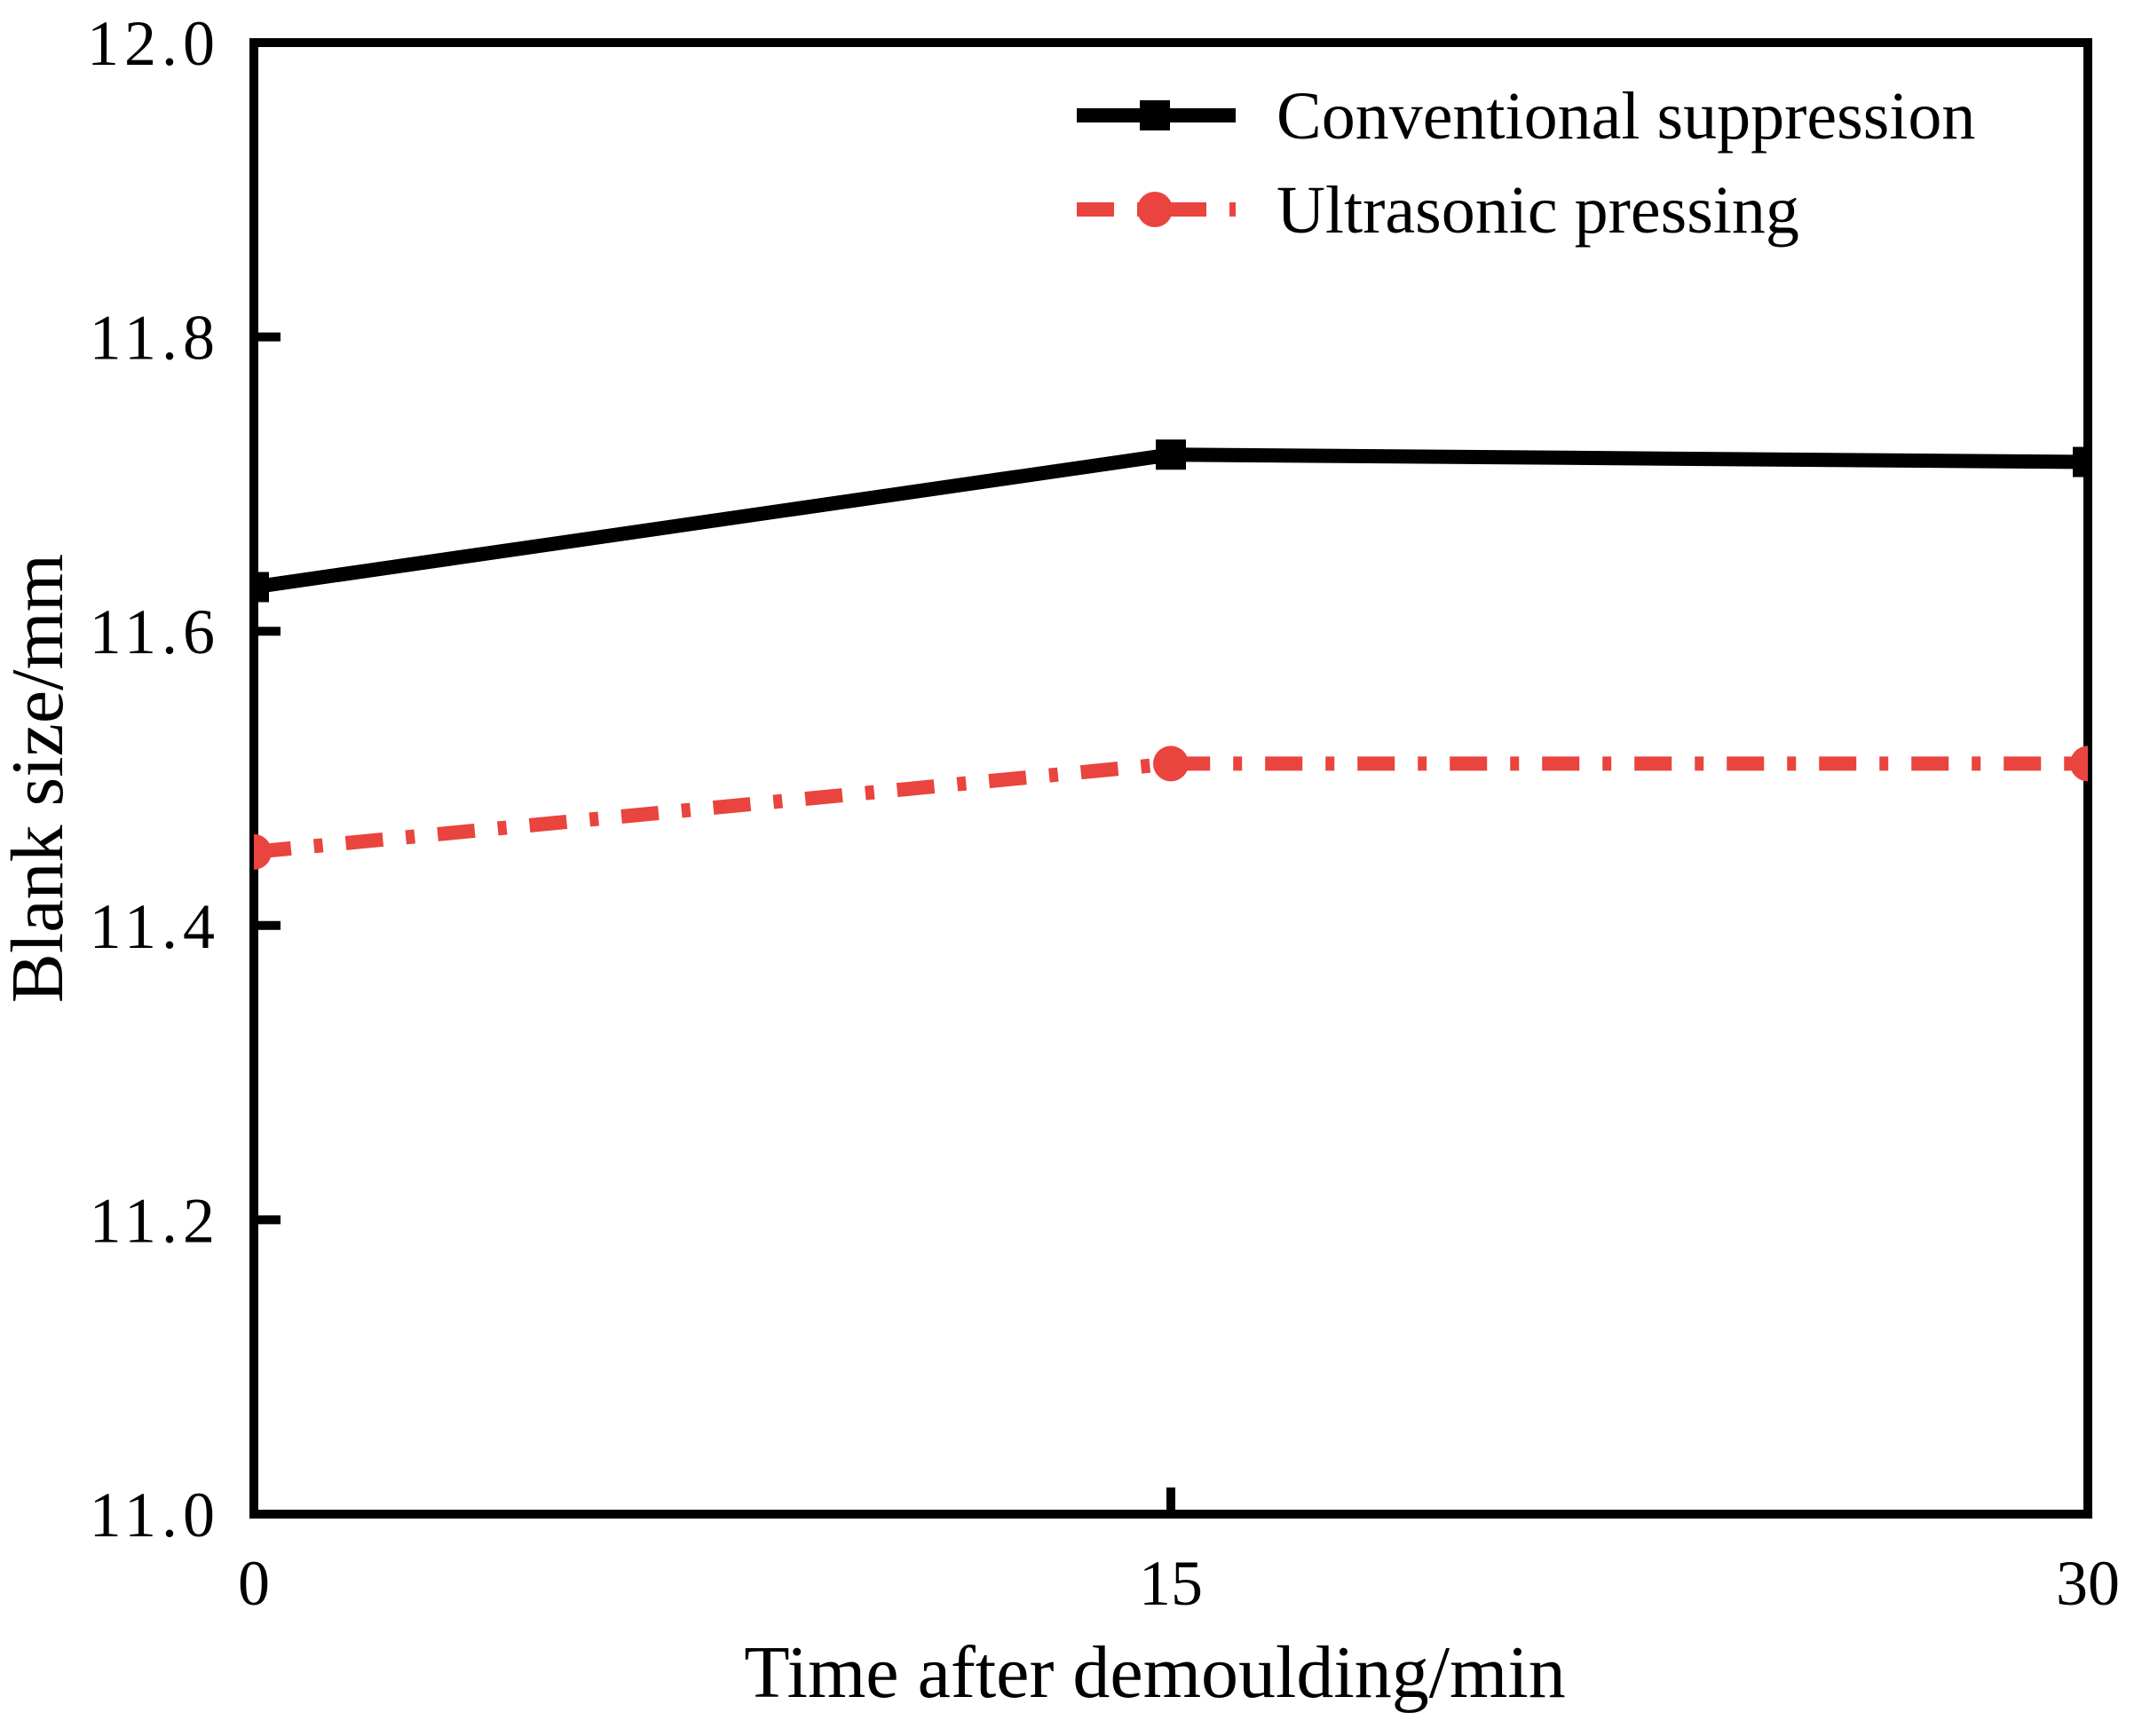 This screenshot has height=1736, width=2134. Describe the element at coordinates (155, 338) in the screenshot. I see `y-tick-label: 11.8` at that location.